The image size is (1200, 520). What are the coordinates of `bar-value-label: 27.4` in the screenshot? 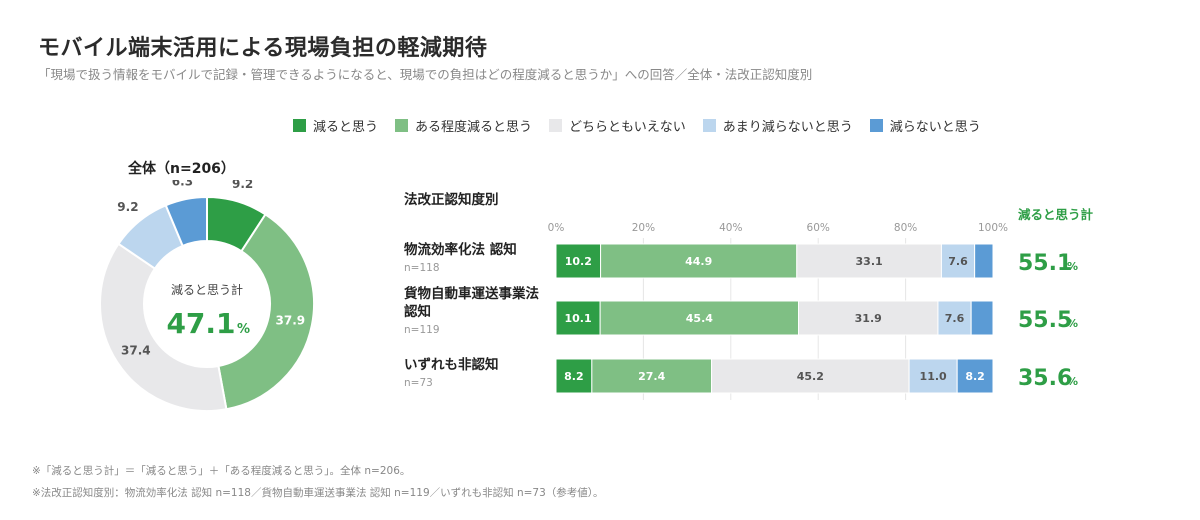 It's located at (651, 376).